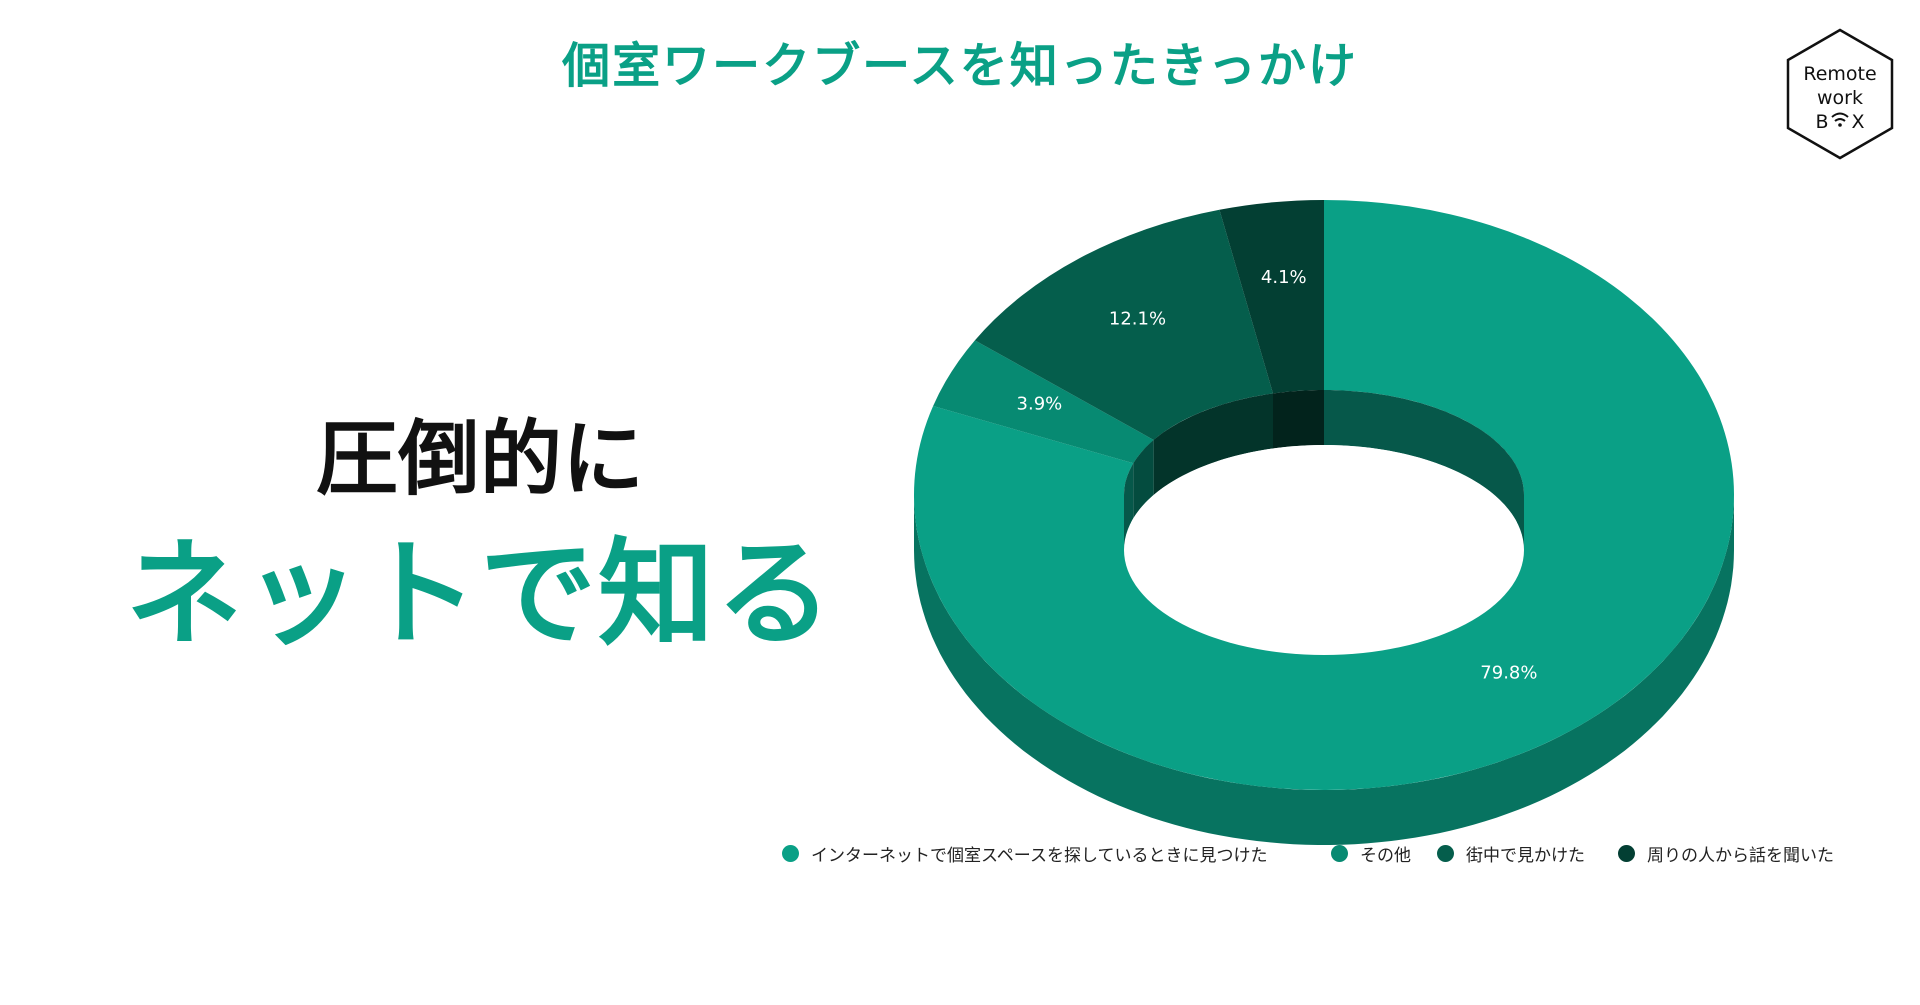 The width and height of the screenshot is (1920, 1005). Describe the element at coordinates (480, 594) in the screenshot. I see `headline-line2: ネットで知る` at that location.